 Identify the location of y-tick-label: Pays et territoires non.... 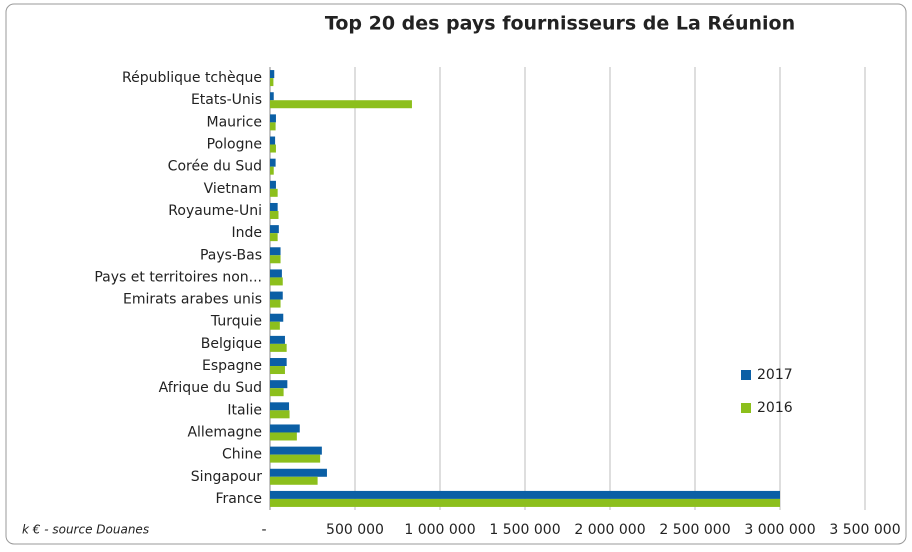
(178, 277).